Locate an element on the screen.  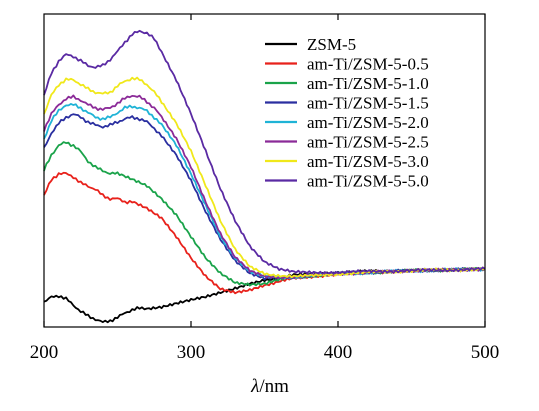
legend-label-4: am-Ti/ZSM-5-2.0 is located at coordinates (368, 122).